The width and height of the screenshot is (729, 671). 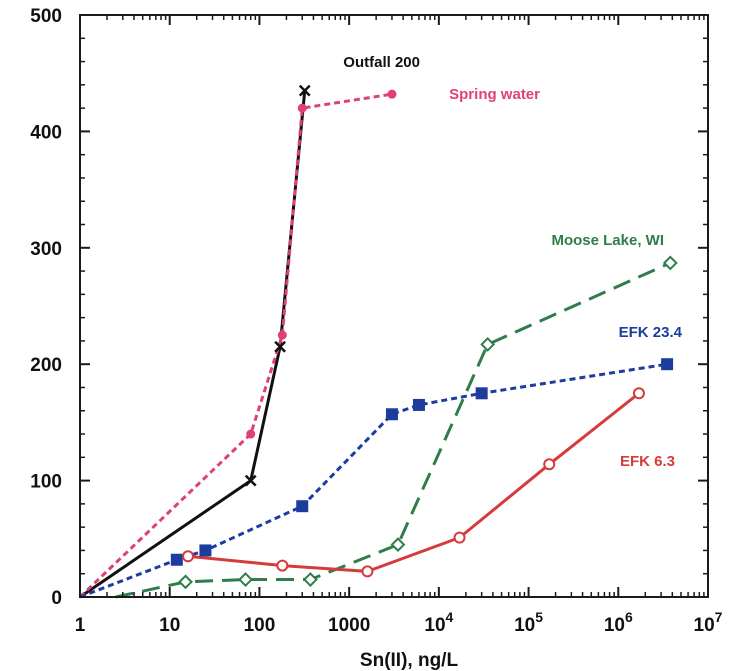 What do you see at coordinates (46, 365) in the screenshot?
I see `y-tick-label: 200` at bounding box center [46, 365].